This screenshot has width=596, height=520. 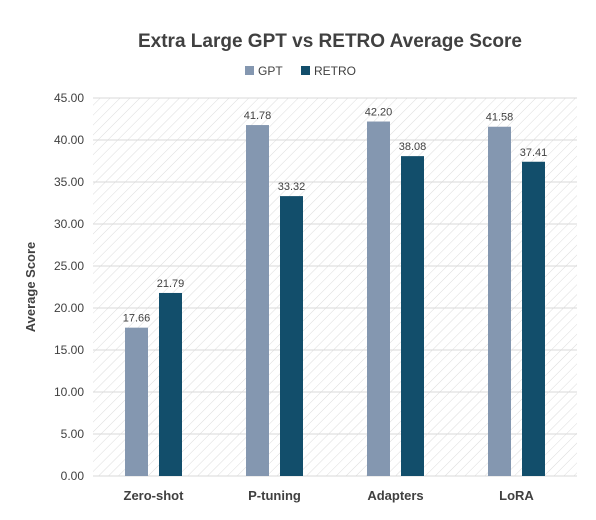 I want to click on legend-label-retro: RETRO, so click(x=335, y=71).